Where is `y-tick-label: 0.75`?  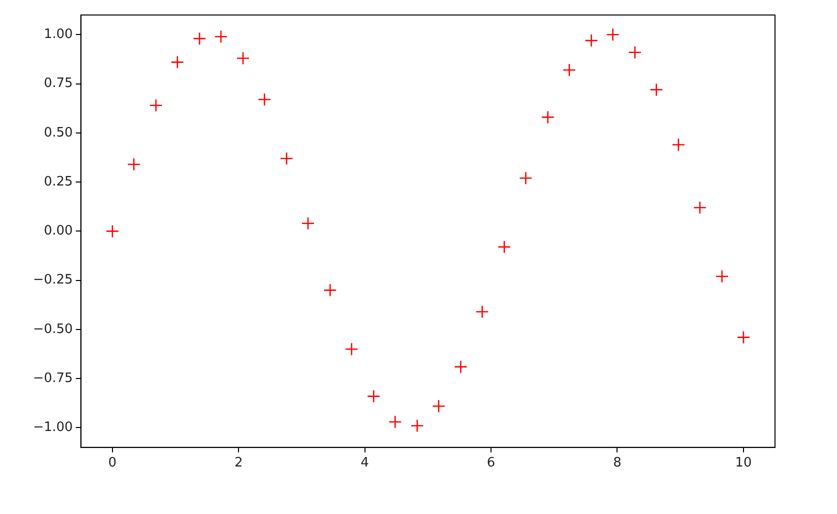
y-tick-label: 0.75 is located at coordinates (58, 84).